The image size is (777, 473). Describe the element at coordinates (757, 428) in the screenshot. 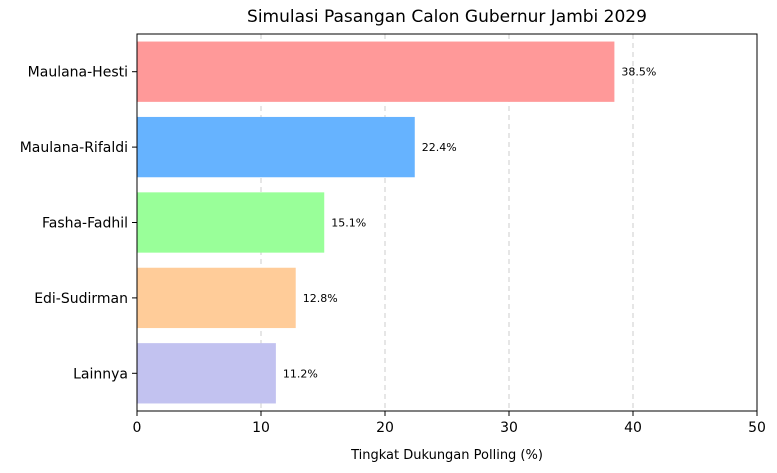

I see `x-tick-label: 50` at that location.